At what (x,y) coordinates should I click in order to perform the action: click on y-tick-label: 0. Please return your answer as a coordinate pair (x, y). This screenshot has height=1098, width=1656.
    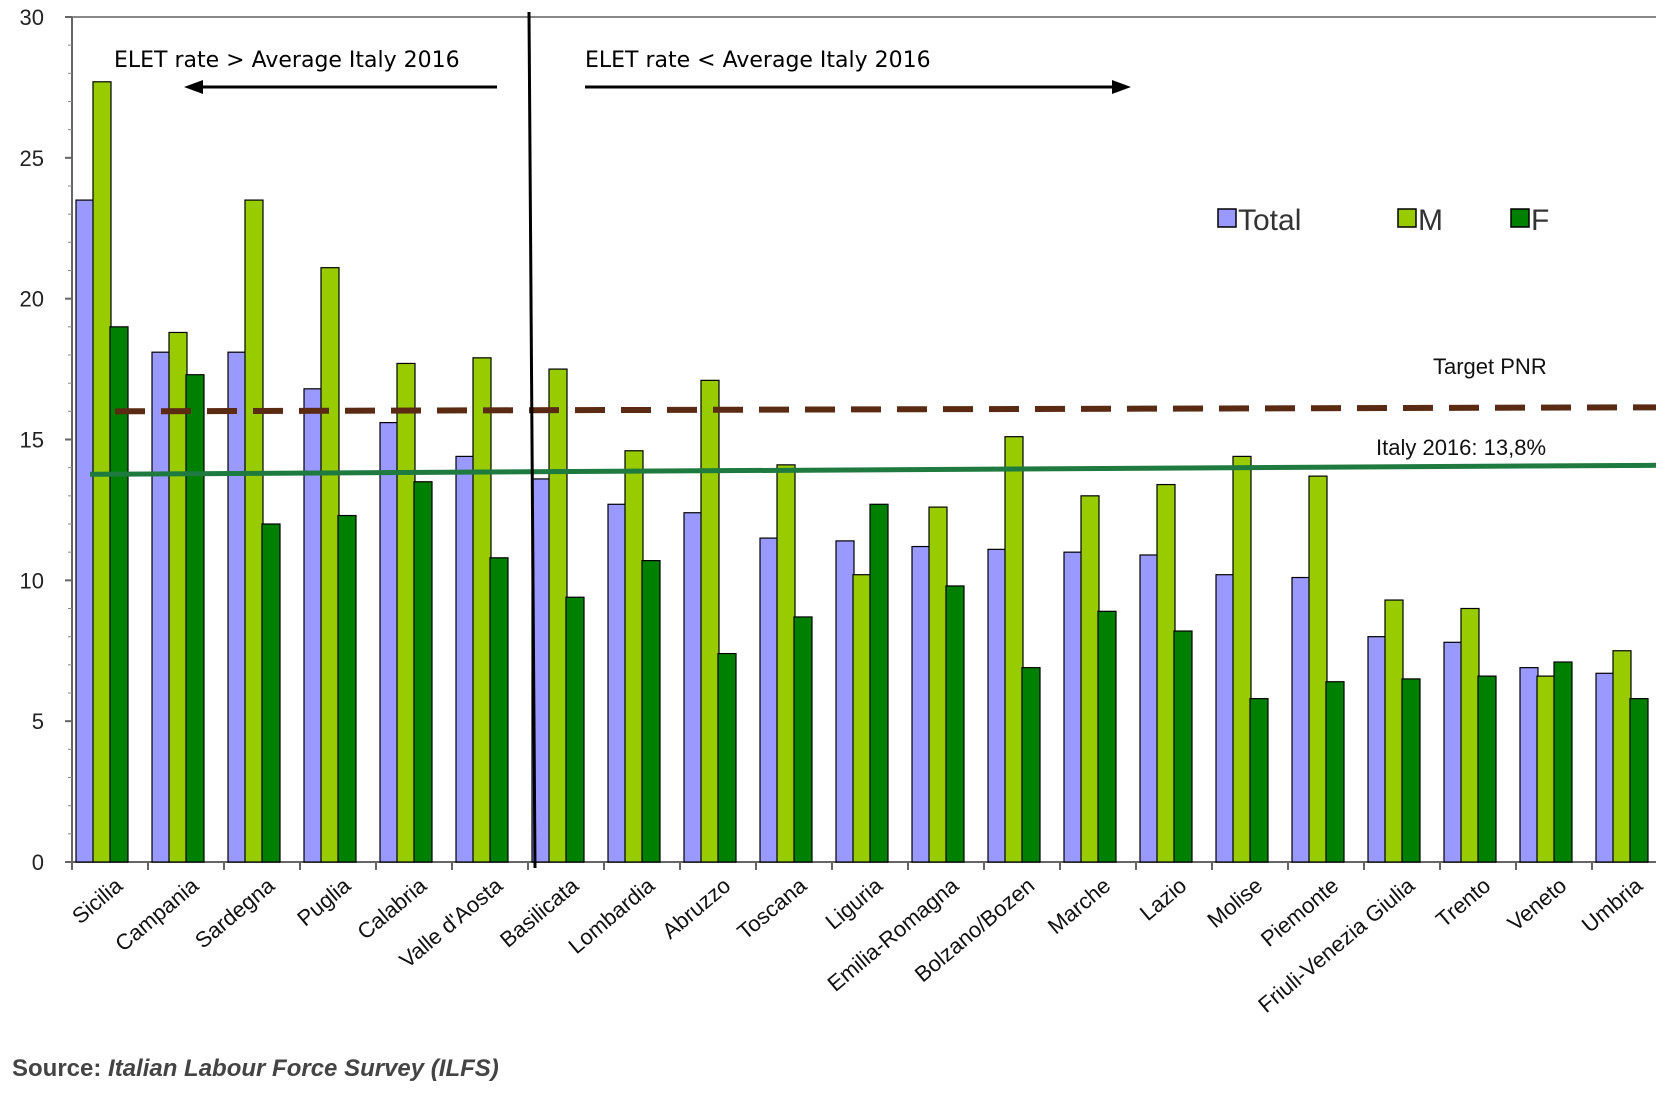
    Looking at the image, I should click on (38, 862).